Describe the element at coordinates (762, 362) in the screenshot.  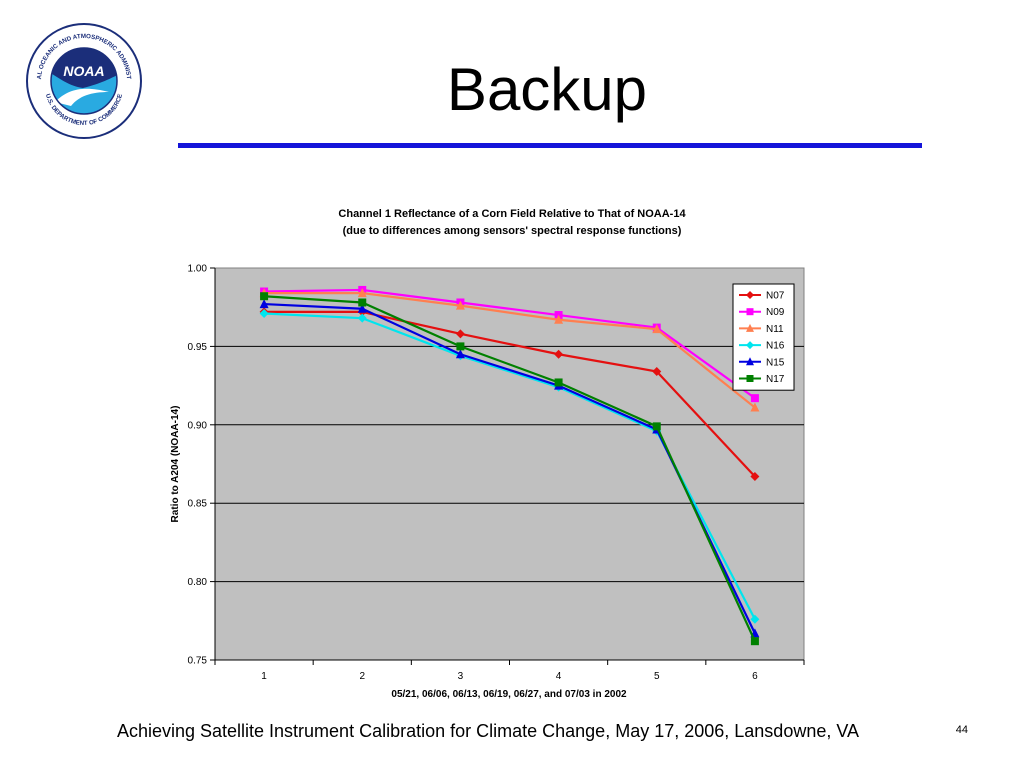
I see `legend-item: N15` at that location.